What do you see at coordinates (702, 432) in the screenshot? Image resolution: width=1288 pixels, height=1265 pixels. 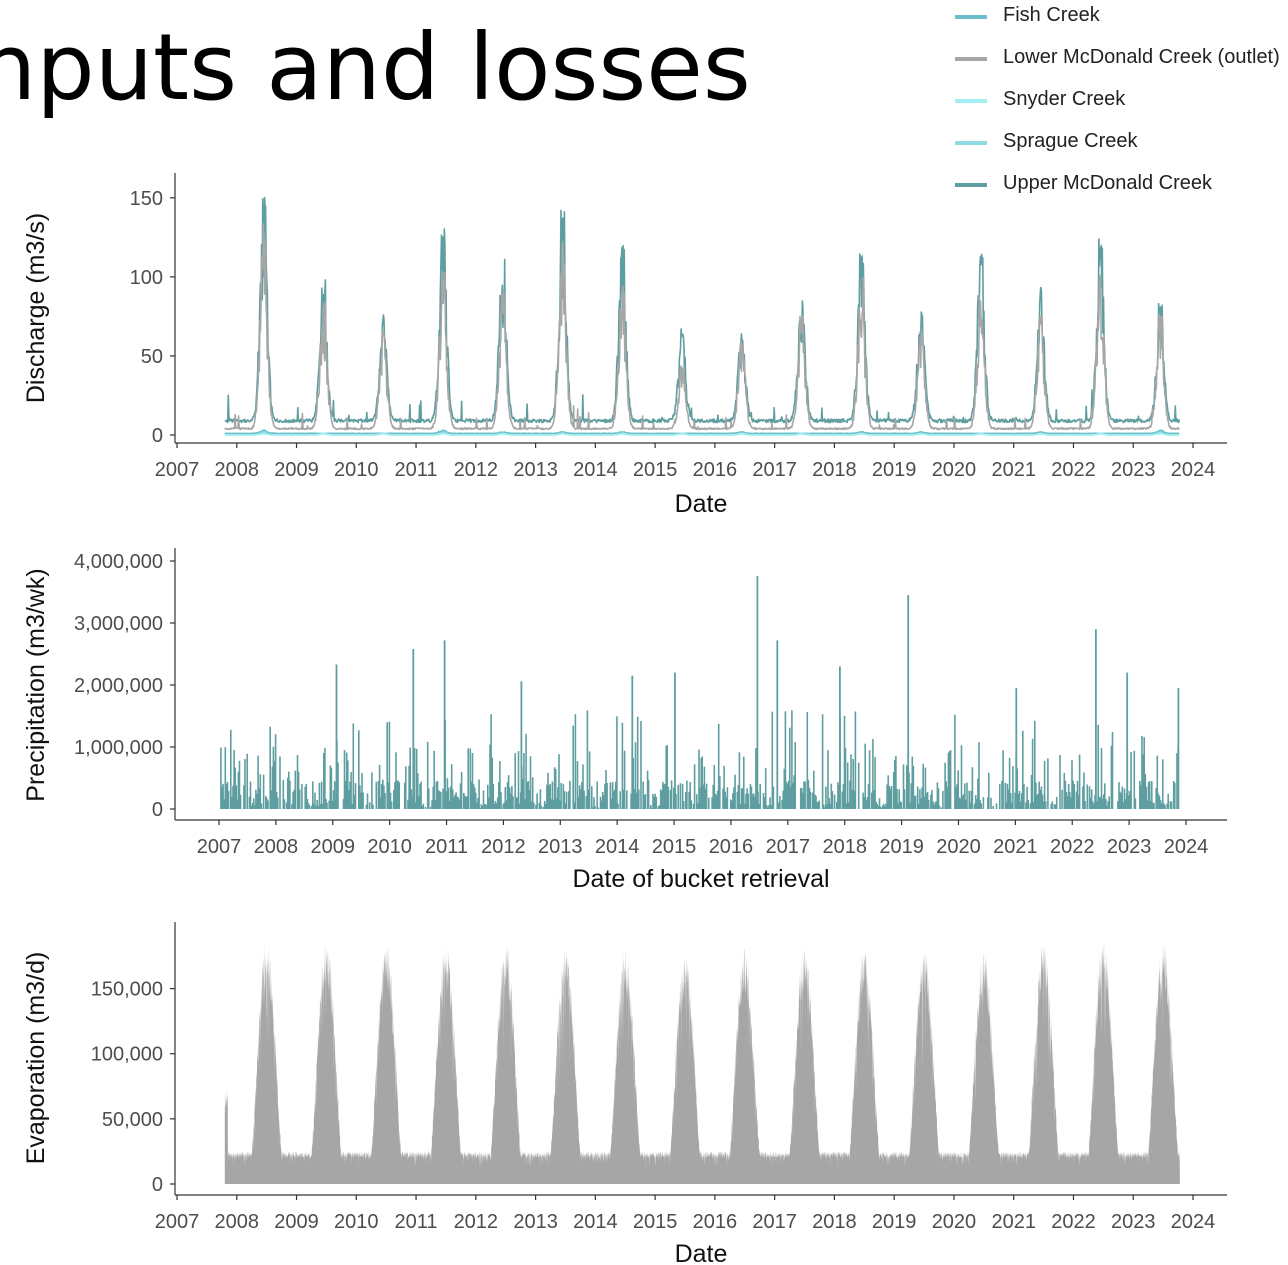 I see `series-line-fish-creek` at bounding box center [702, 432].